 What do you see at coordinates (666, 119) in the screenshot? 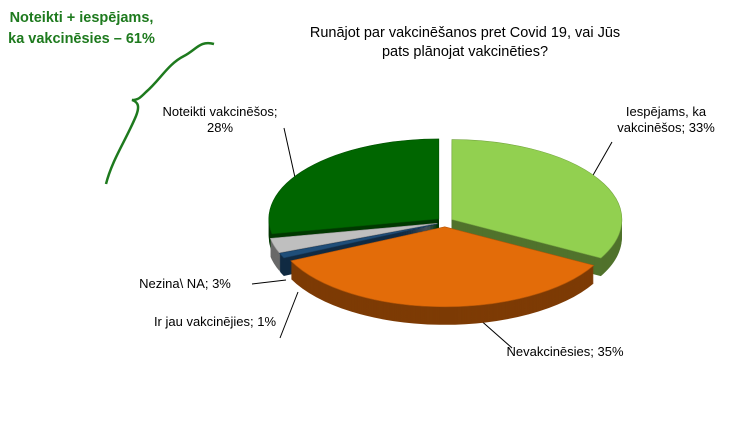
I see `data-label: Iespējams, ka vakcinēšos; 33%` at bounding box center [666, 119].